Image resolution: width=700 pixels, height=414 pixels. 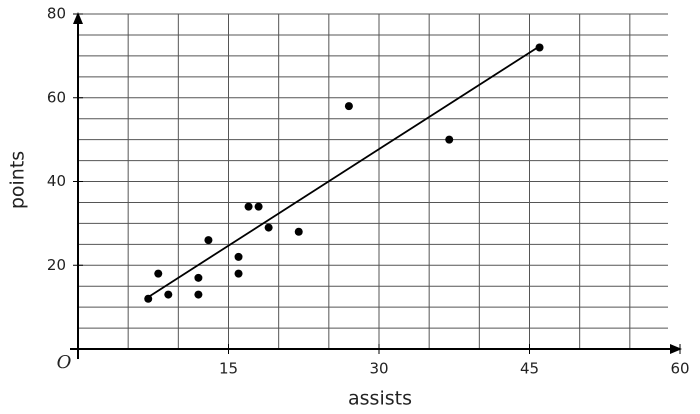 What do you see at coordinates (78, 18) in the screenshot?
I see `y-axis-arrow` at bounding box center [78, 18].